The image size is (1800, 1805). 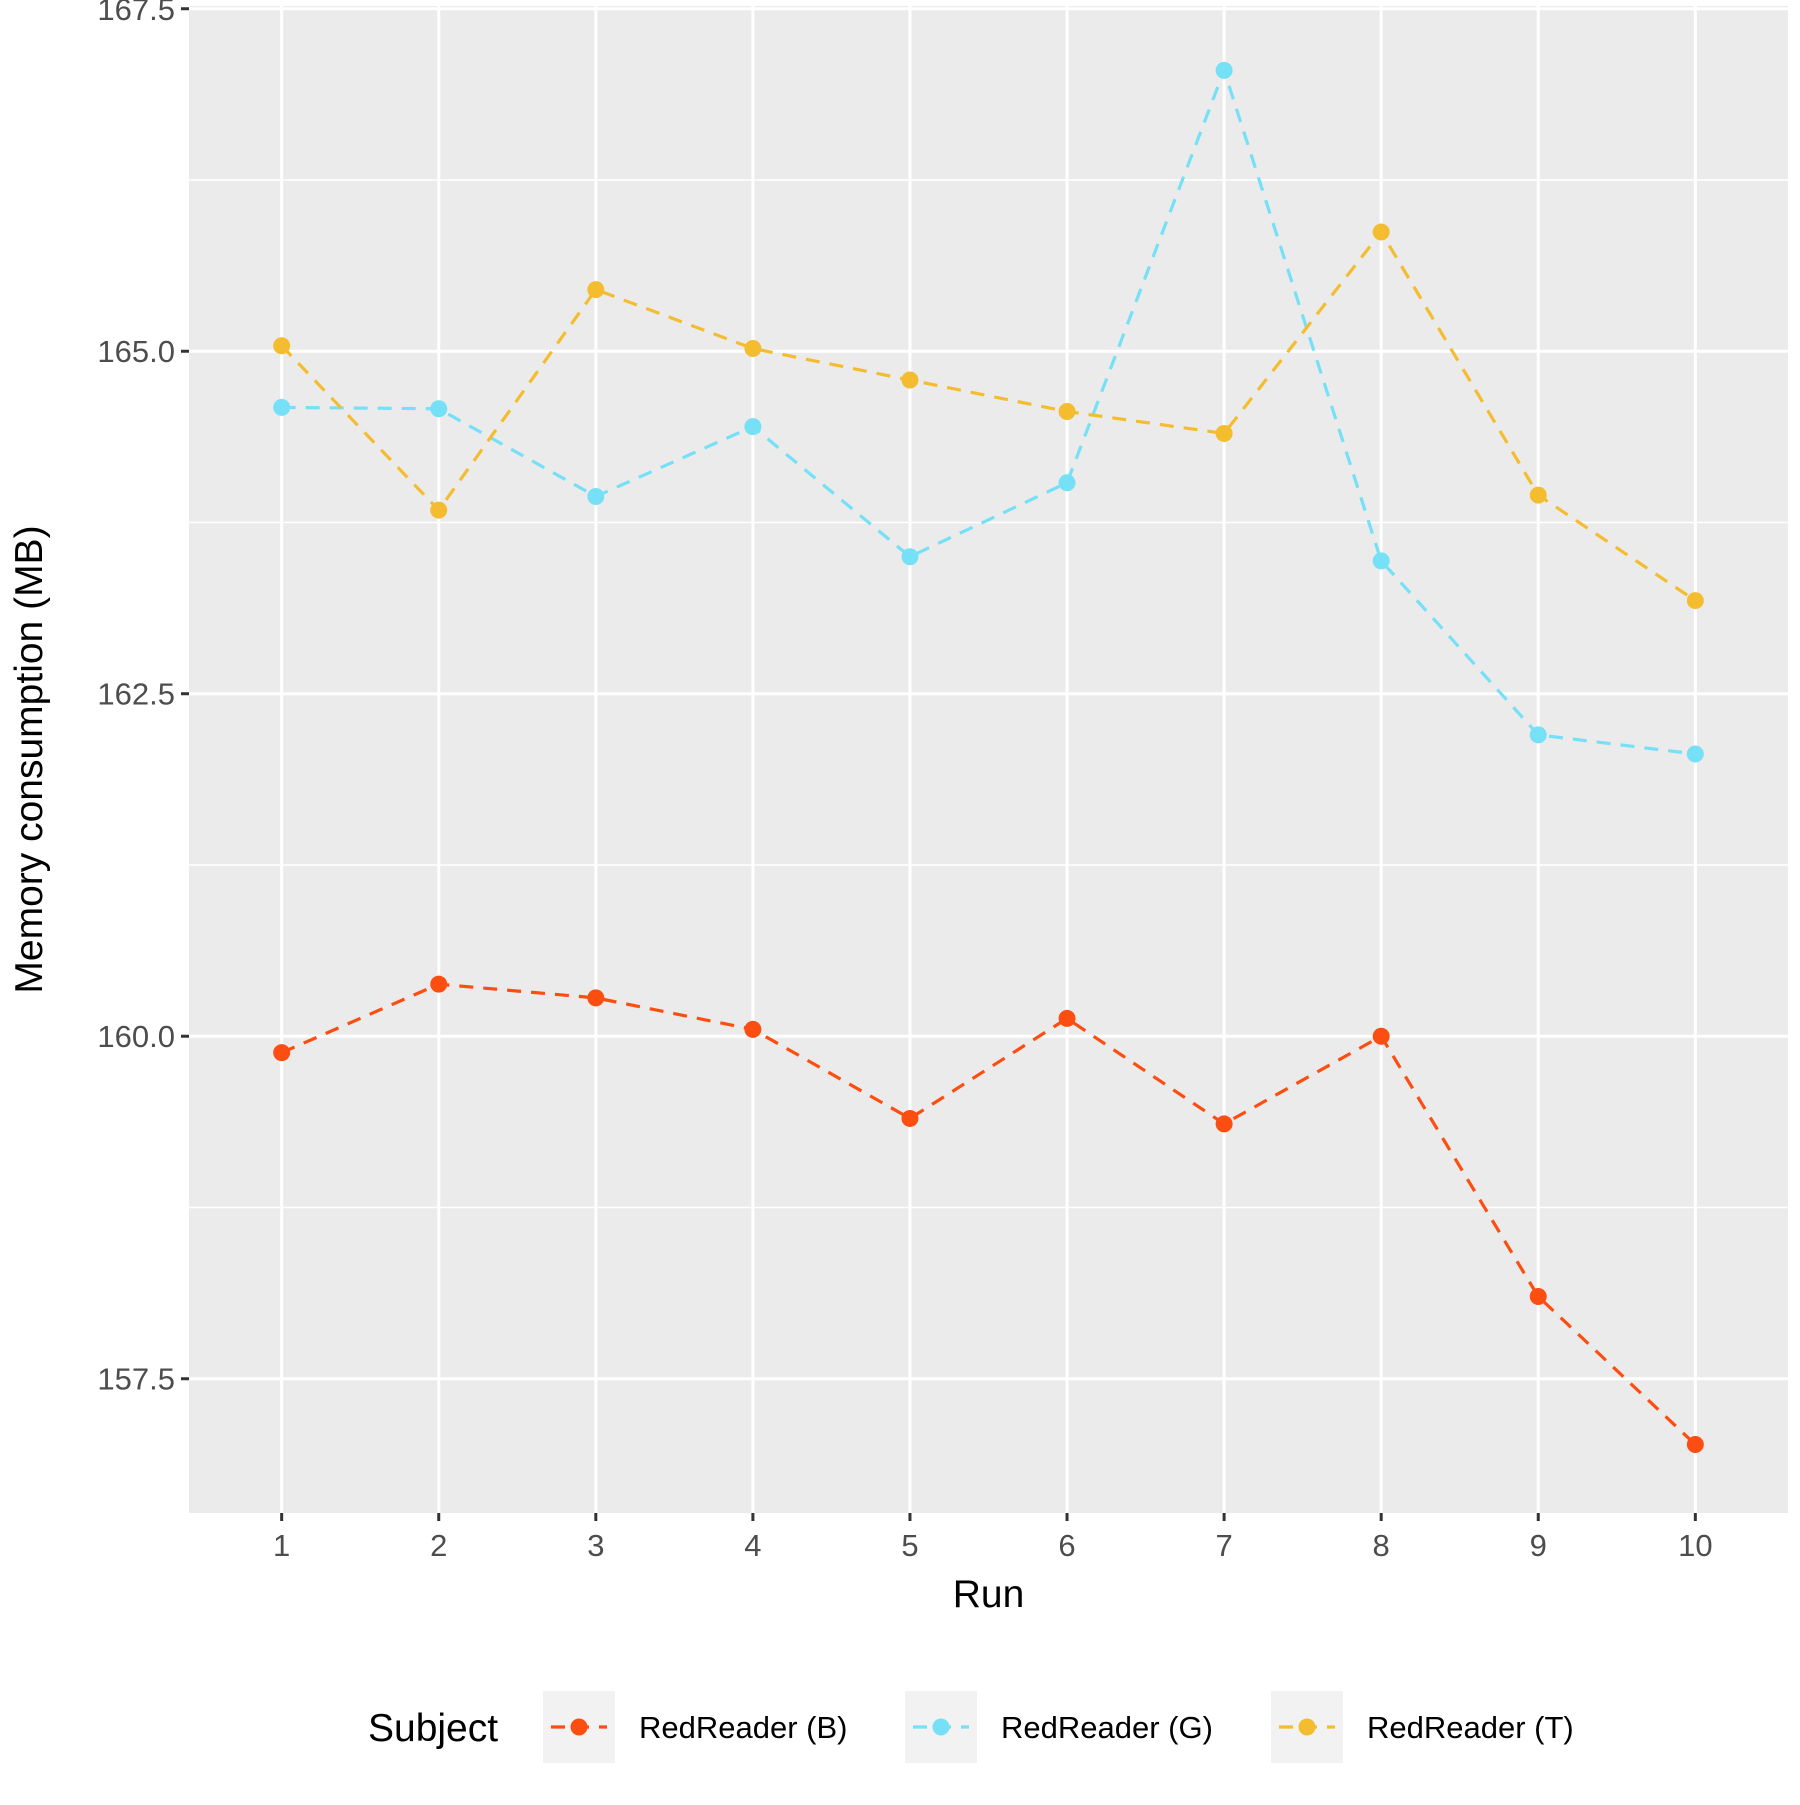 What do you see at coordinates (433, 1728) in the screenshot?
I see `legend-title: Subject` at bounding box center [433, 1728].